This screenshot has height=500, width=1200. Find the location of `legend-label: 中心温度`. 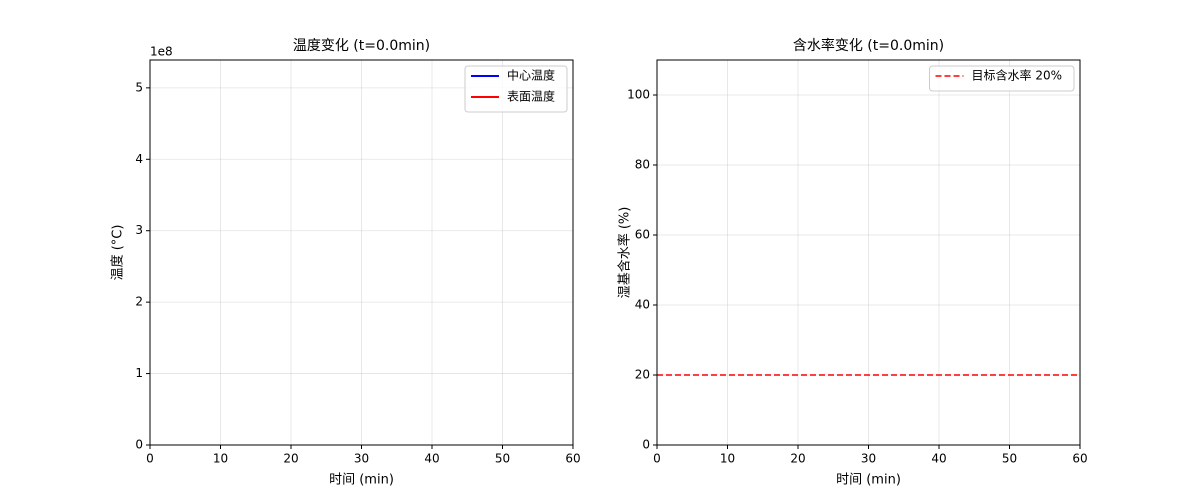

legend-label: 中心温度 is located at coordinates (531, 75).